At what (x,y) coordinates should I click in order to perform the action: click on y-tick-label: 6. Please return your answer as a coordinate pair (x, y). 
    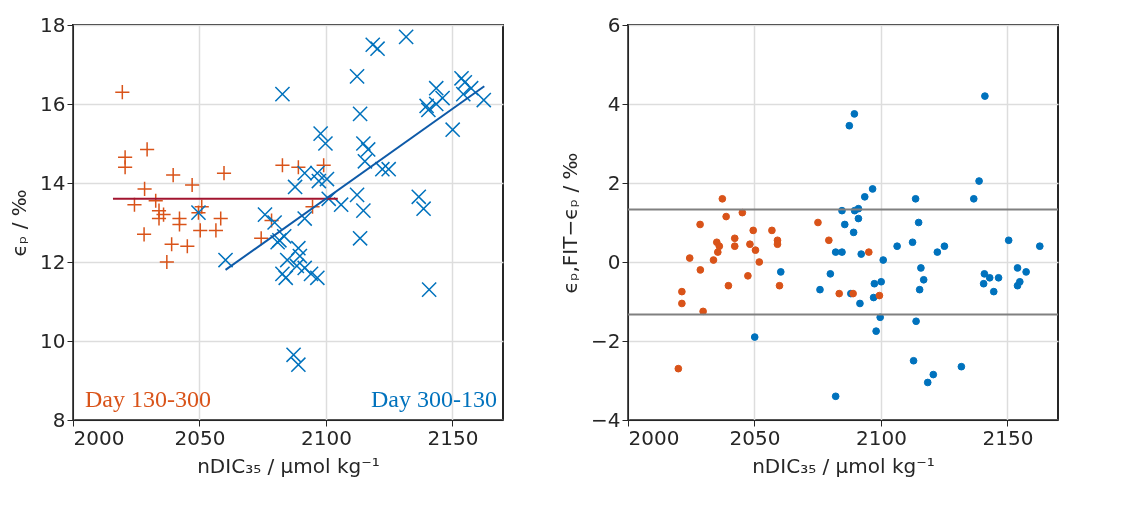
    Looking at the image, I should click on (614, 24).